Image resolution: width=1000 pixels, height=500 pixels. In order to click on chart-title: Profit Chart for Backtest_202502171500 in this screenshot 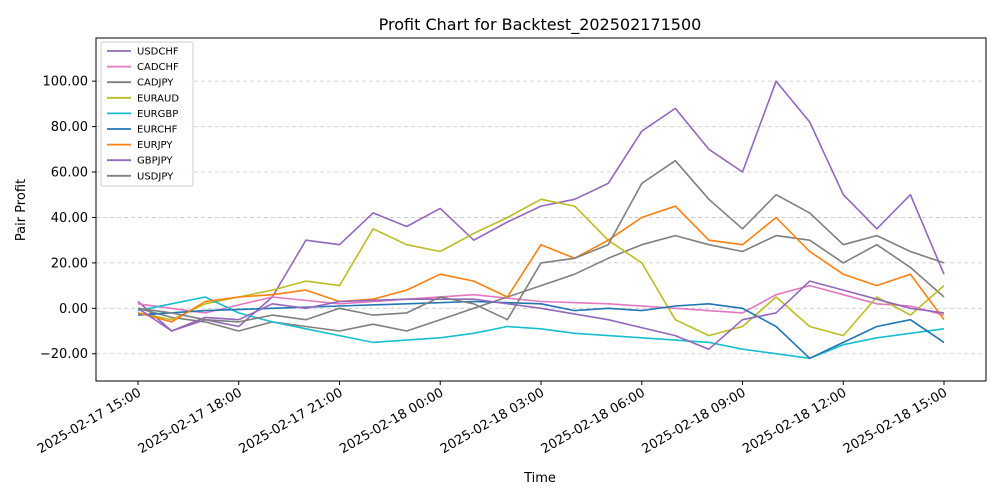, I will do `click(540, 25)`.